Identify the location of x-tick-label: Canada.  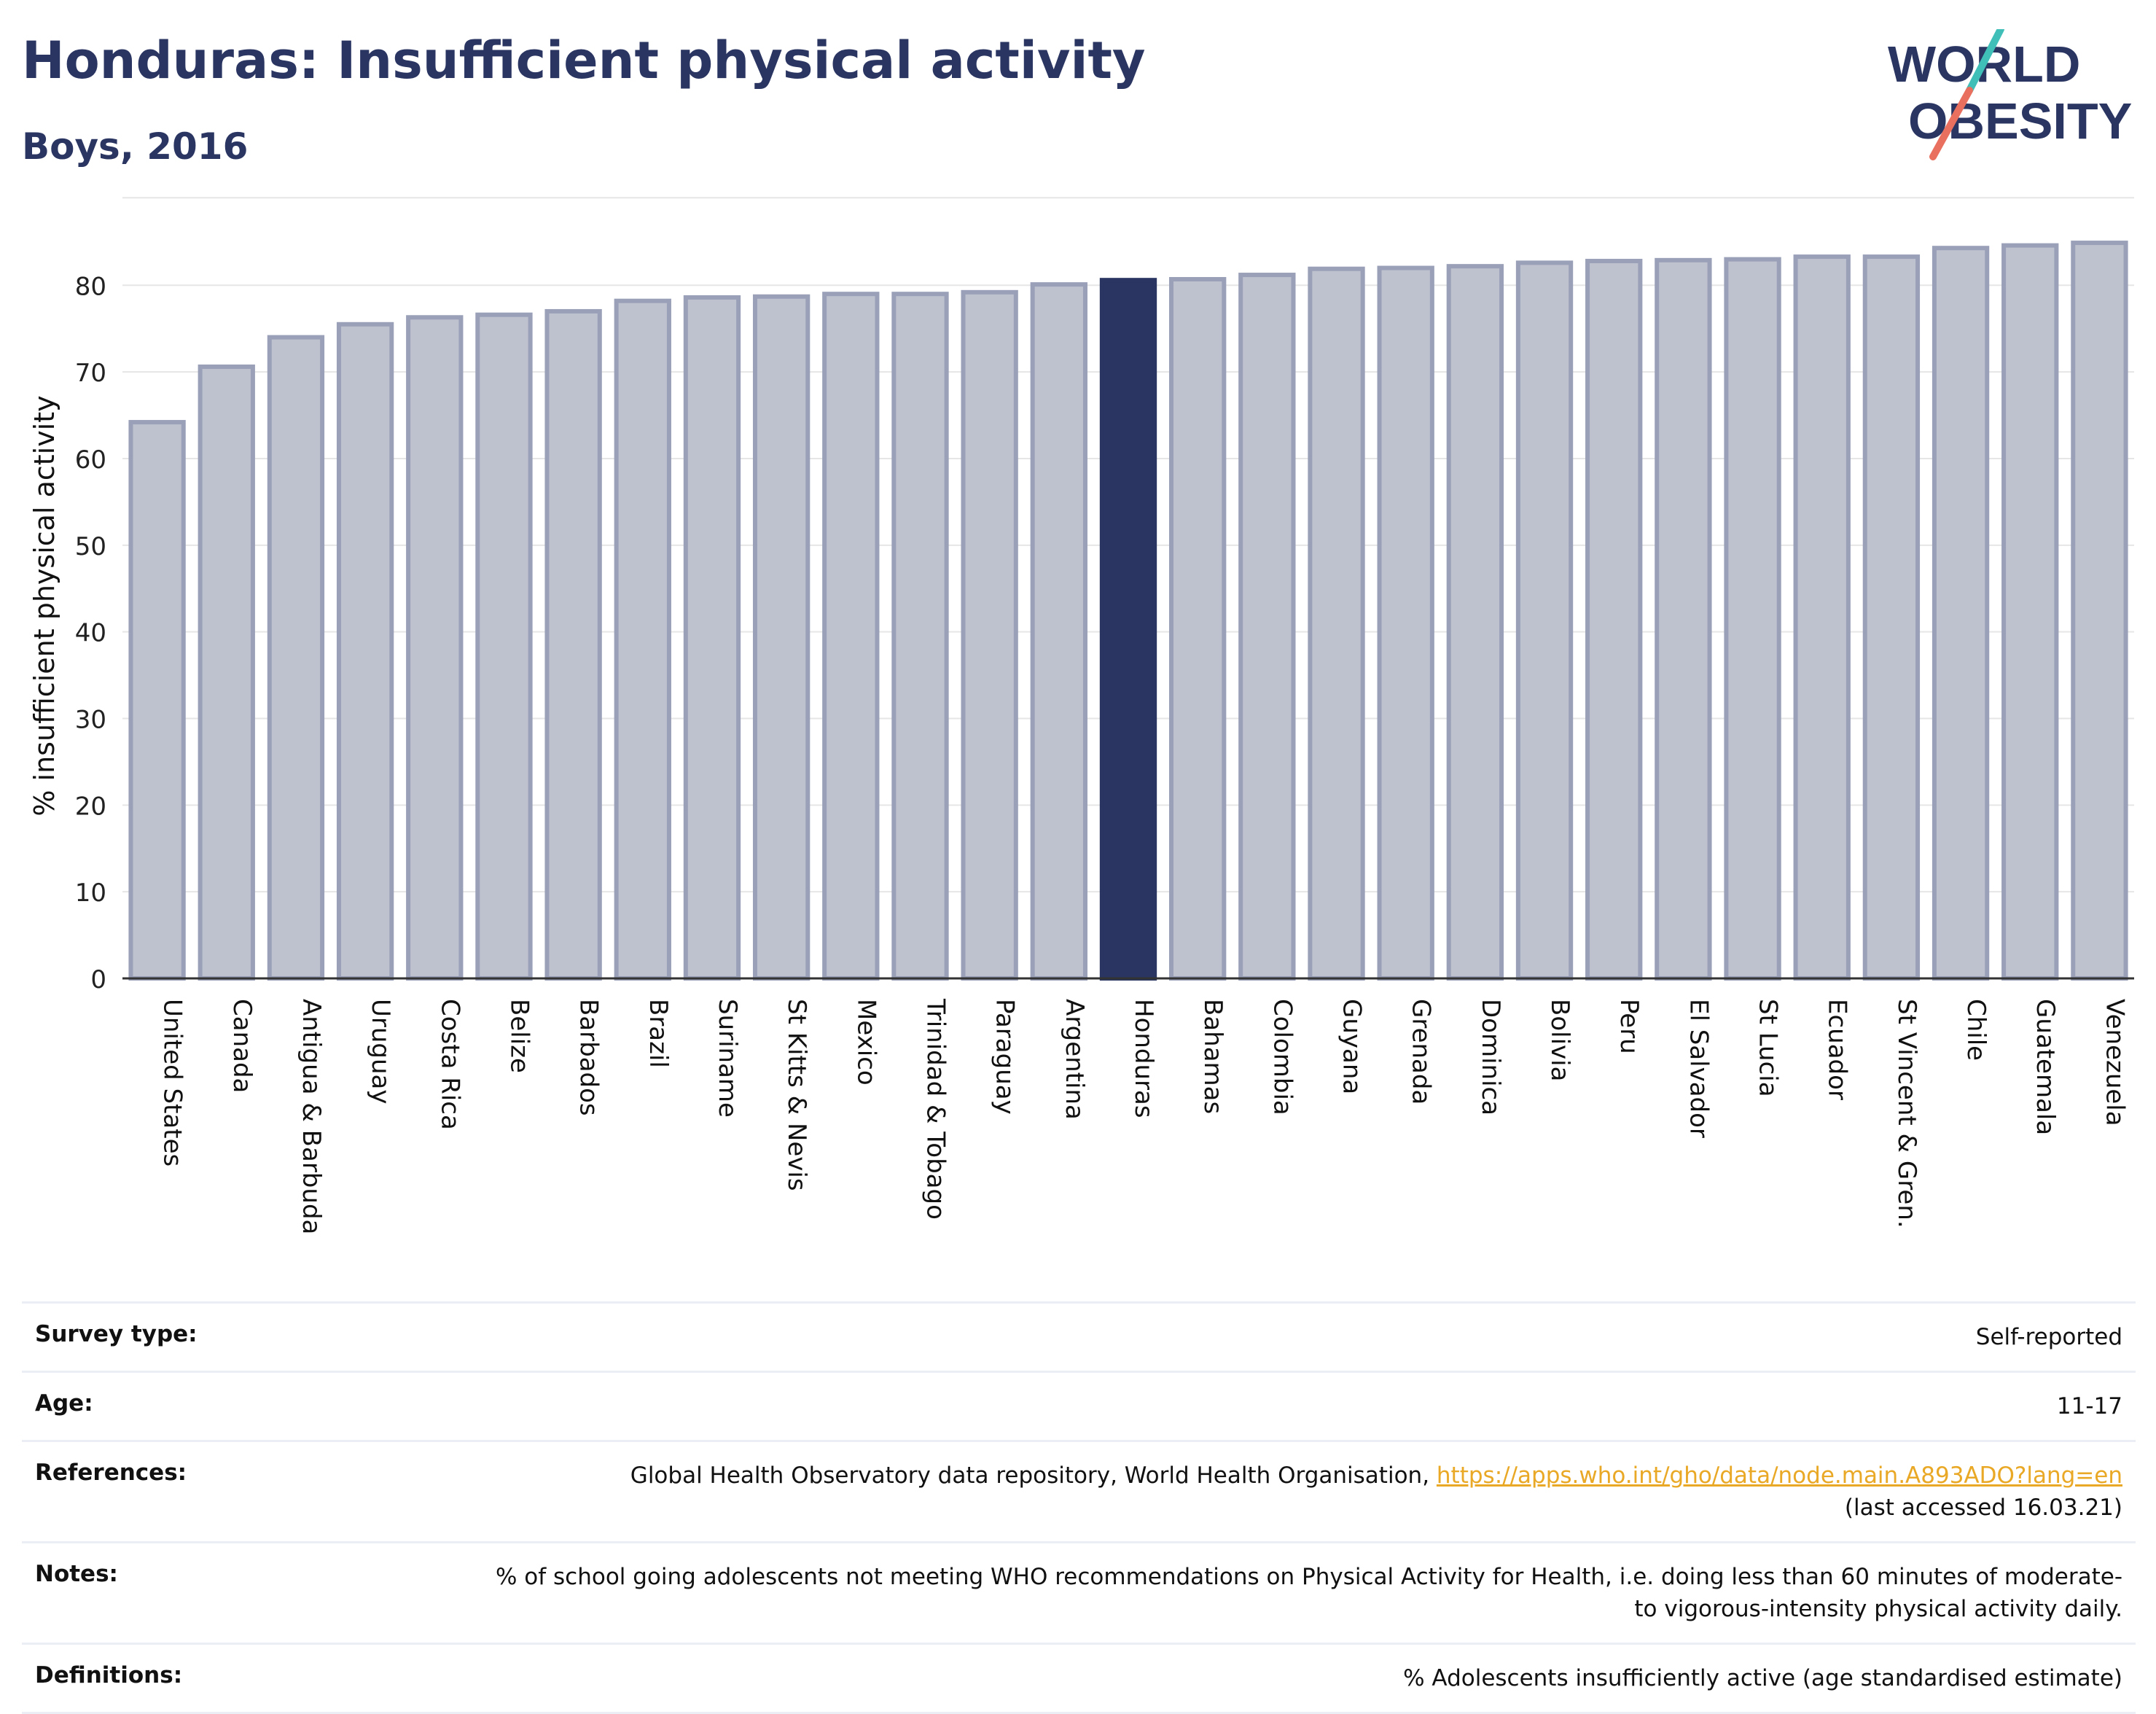
(242, 1046).